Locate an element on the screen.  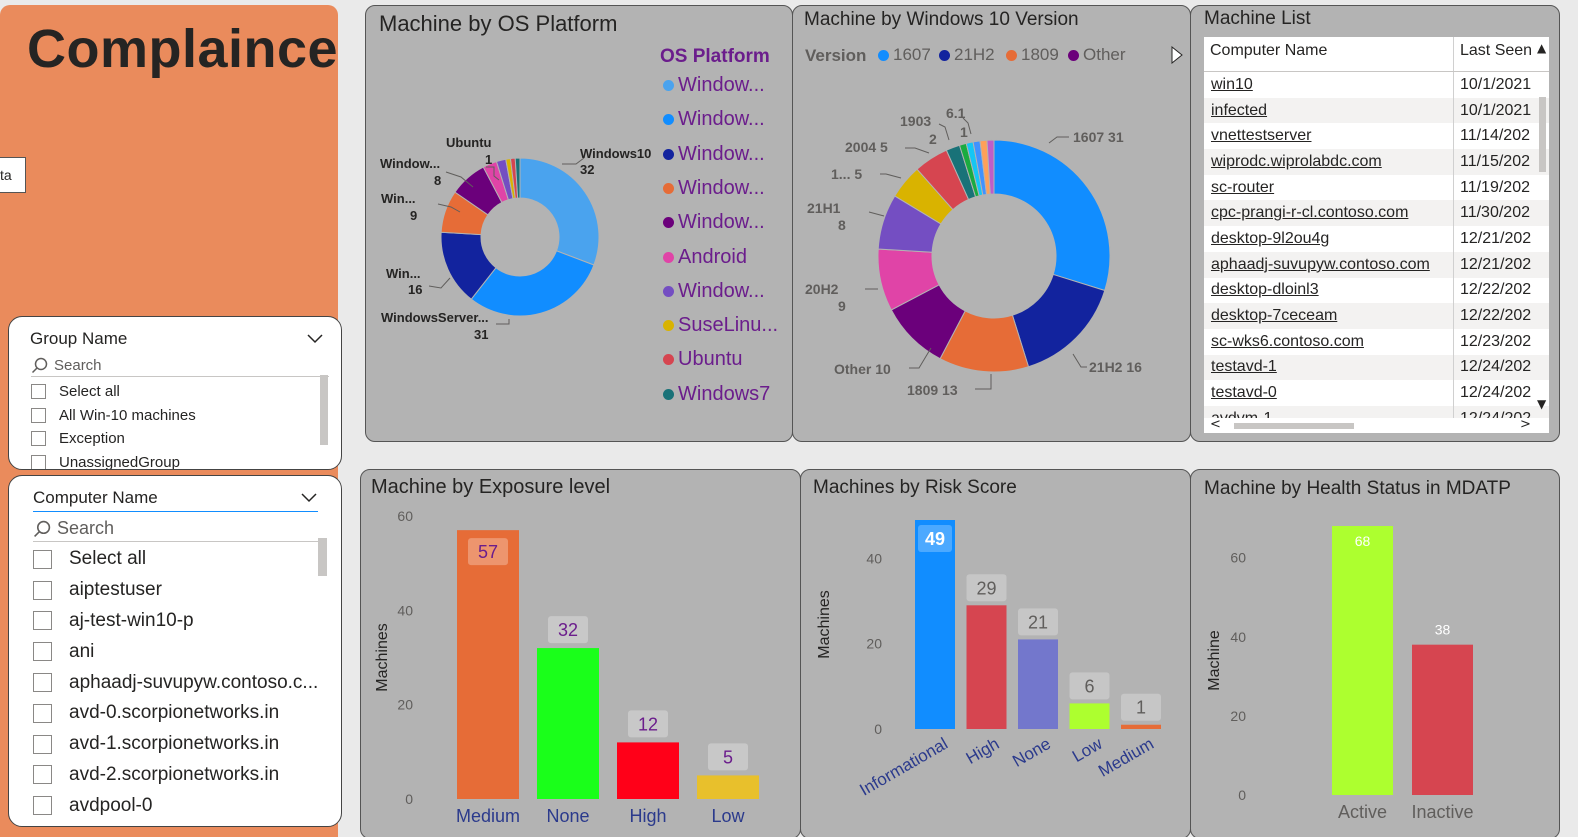
table-row: testavd-1 12/24/202 is located at coordinates (1376, 367).